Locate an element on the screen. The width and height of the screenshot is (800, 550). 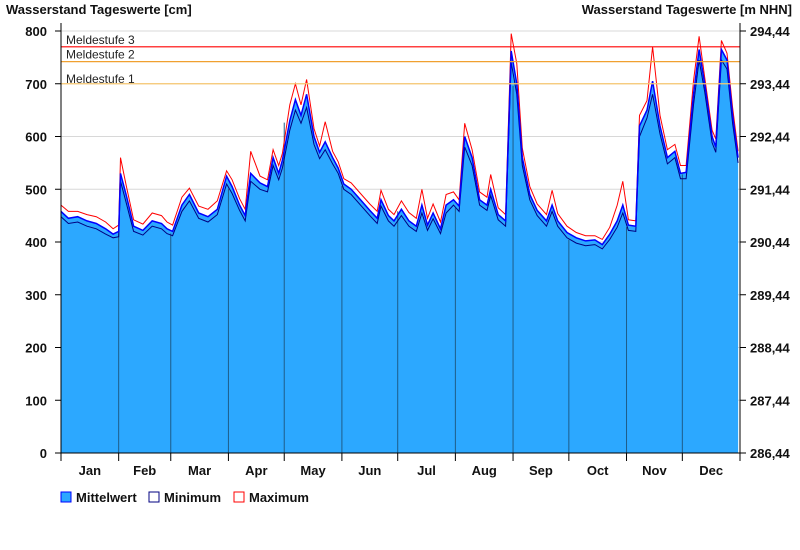
y-tick-label-left: 800 is located at coordinates (36, 31).